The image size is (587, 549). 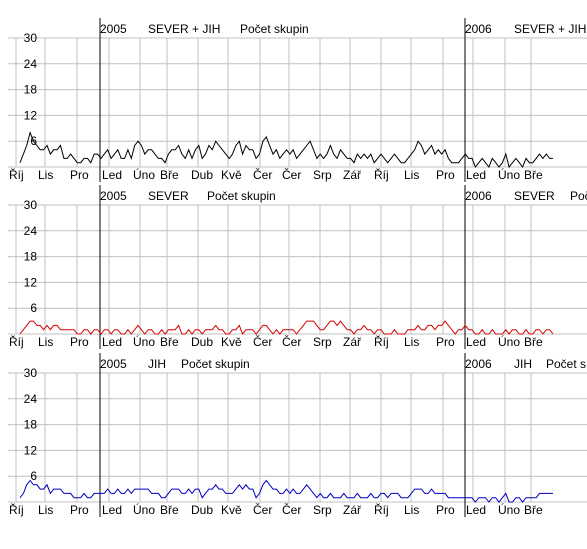 What do you see at coordinates (168, 196) in the screenshot?
I see `chart-title-region: SEVER` at bounding box center [168, 196].